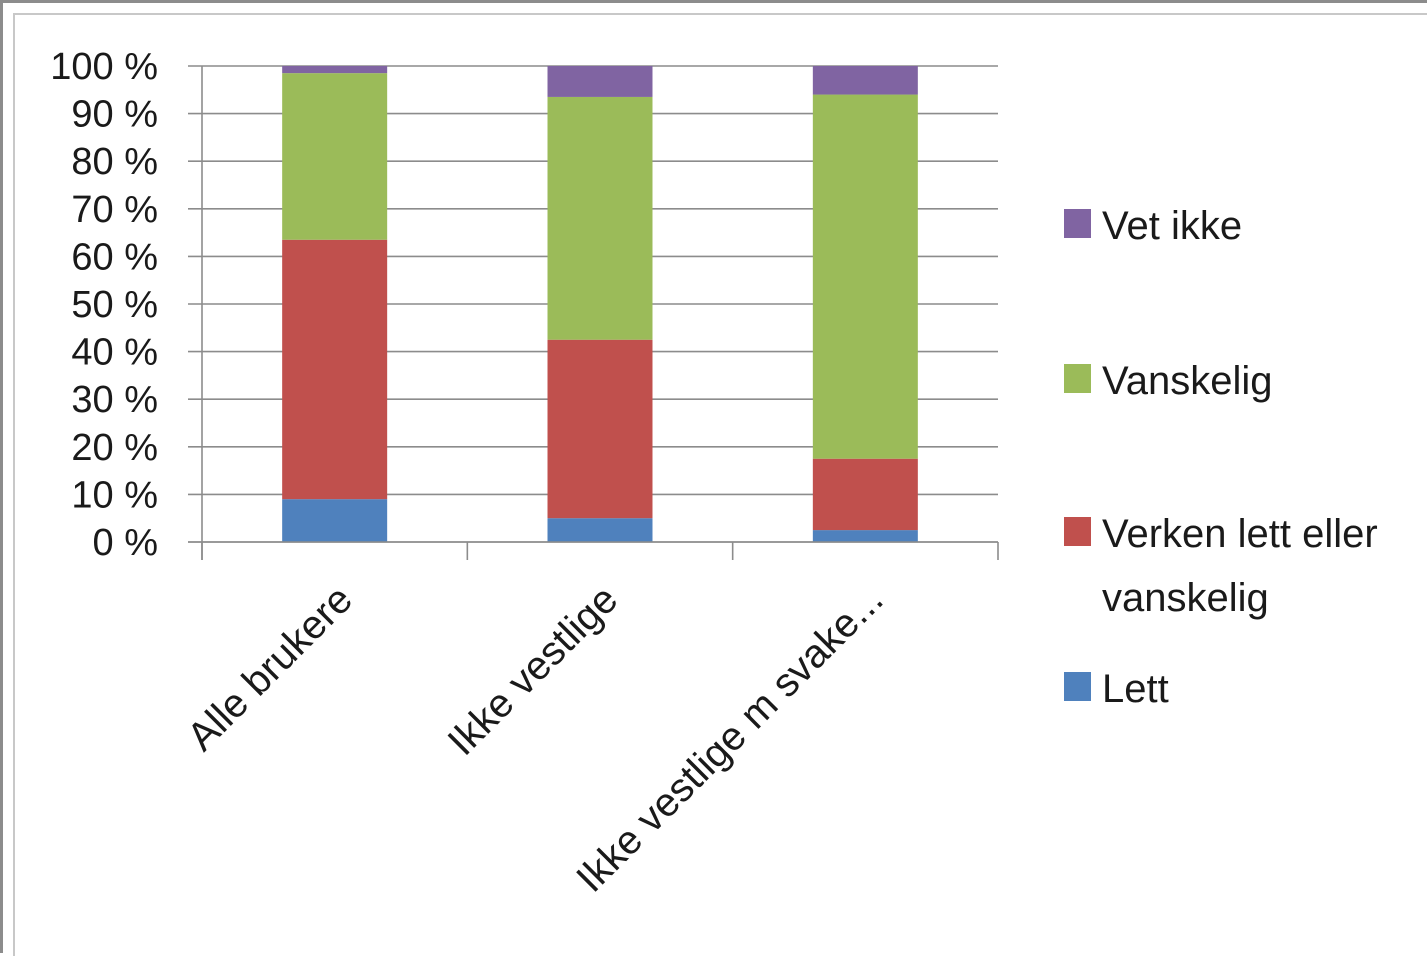 Image resolution: width=1427 pixels, height=956 pixels. Describe the element at coordinates (114, 257) in the screenshot. I see `y-tick-label: 60 %` at that location.